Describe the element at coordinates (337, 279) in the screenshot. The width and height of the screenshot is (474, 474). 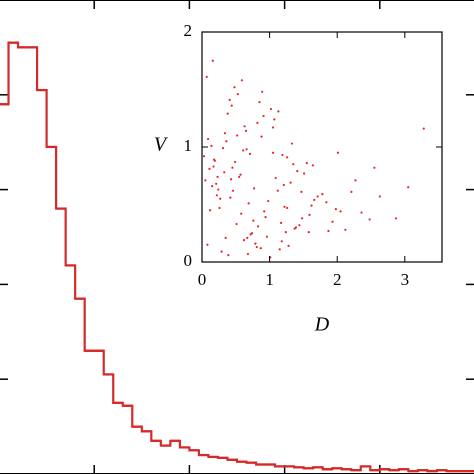
I see `x-tick-label: 2` at that location.